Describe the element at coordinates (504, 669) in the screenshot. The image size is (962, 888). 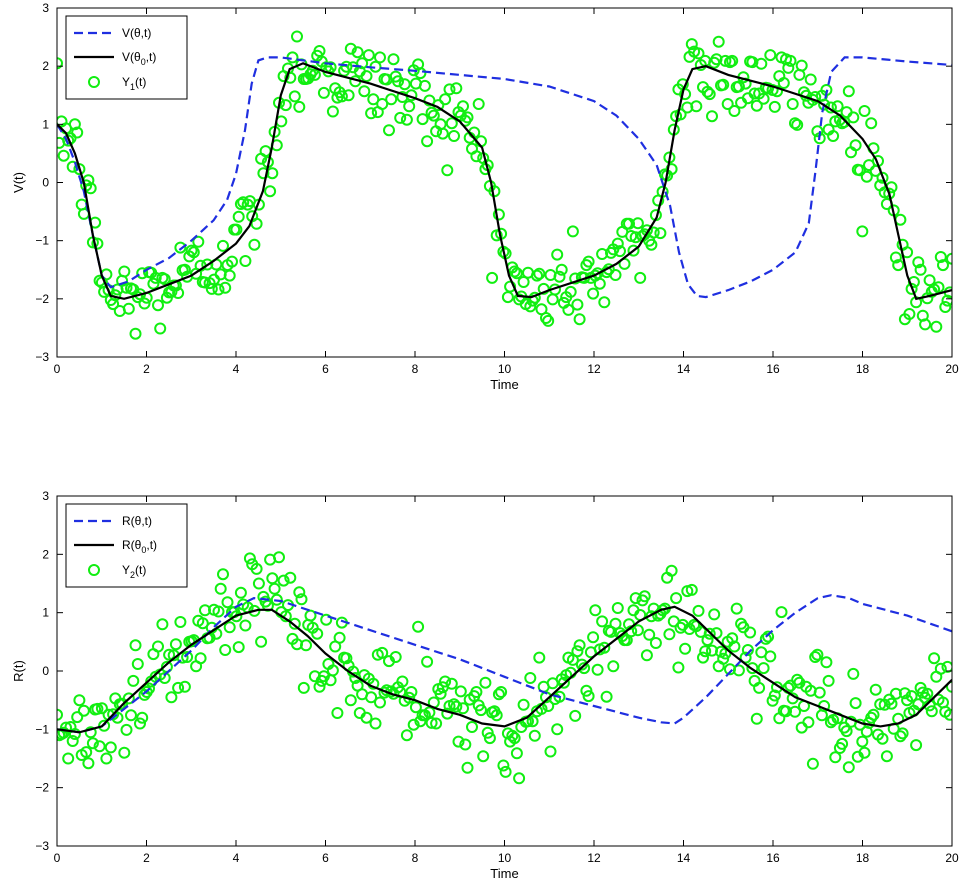
I see `true-line` at that location.